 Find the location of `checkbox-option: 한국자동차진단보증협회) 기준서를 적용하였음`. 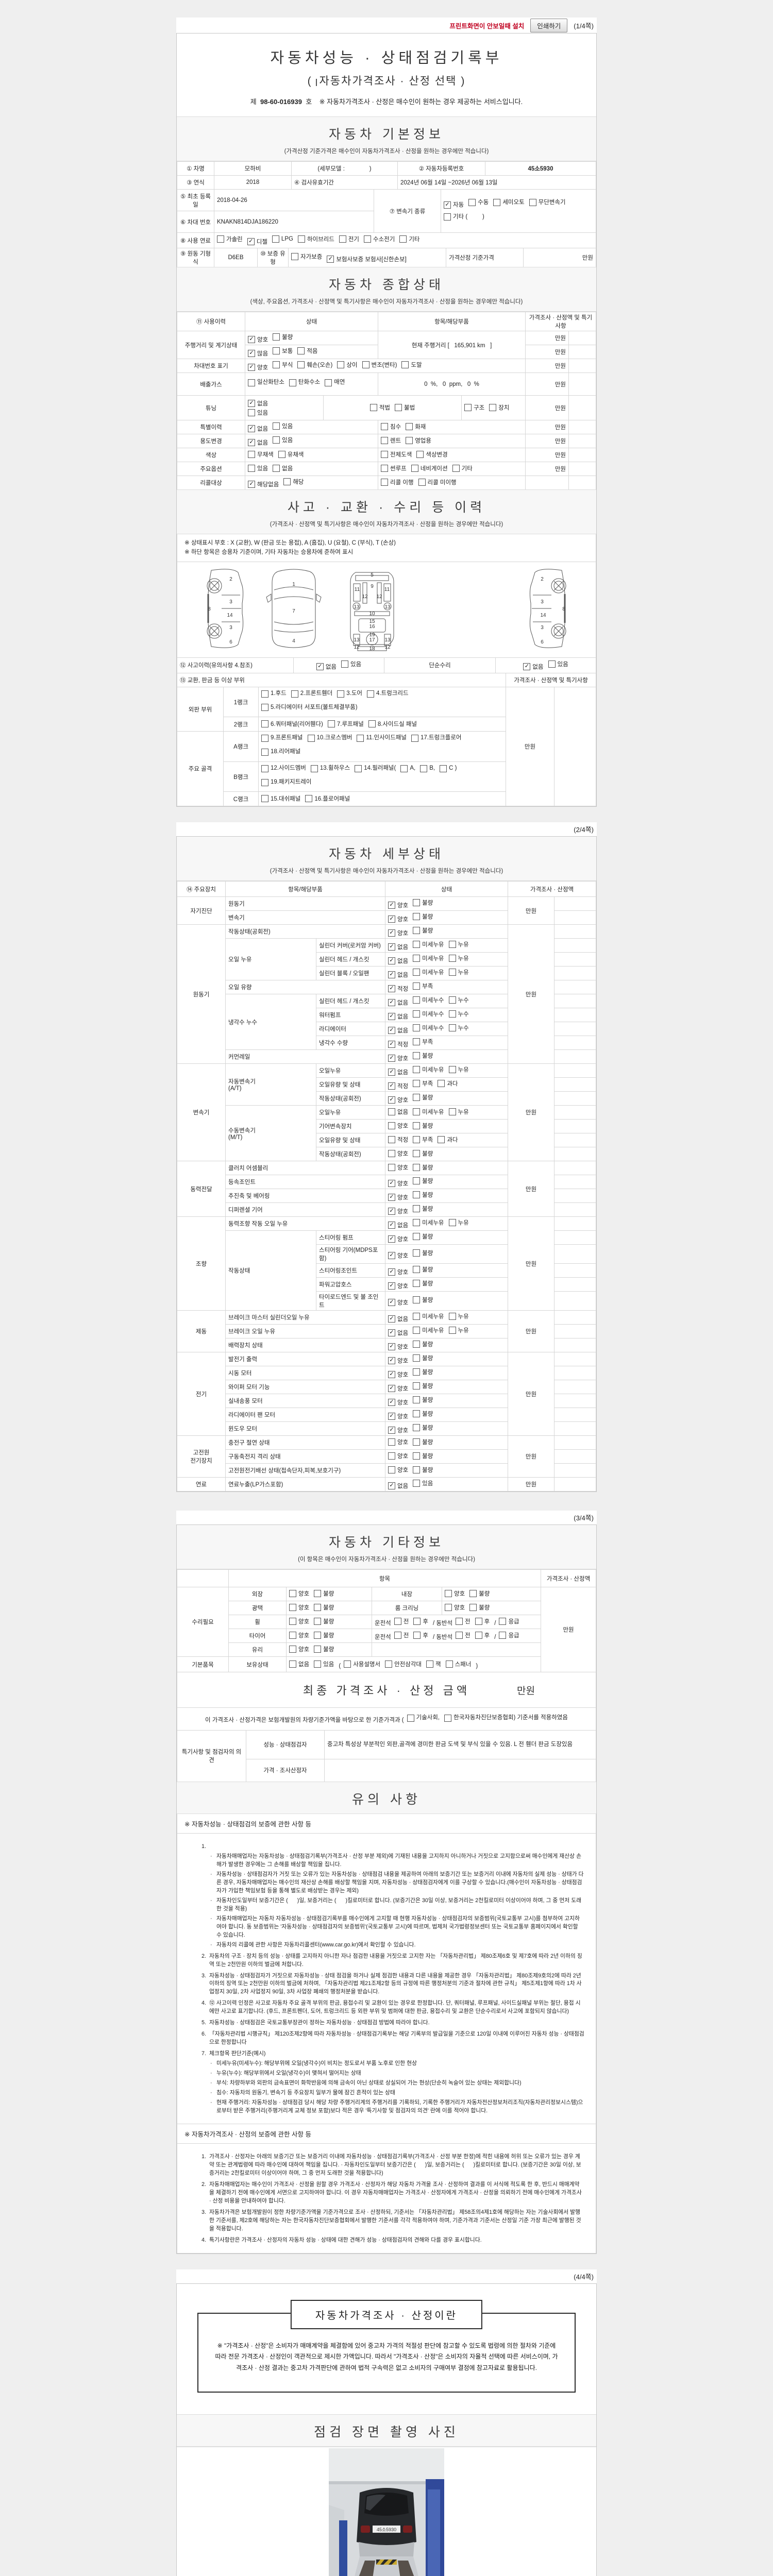

checkbox-option: 한국자동차진단보증협회) 기준서를 적용하였음 is located at coordinates (506, 1717).